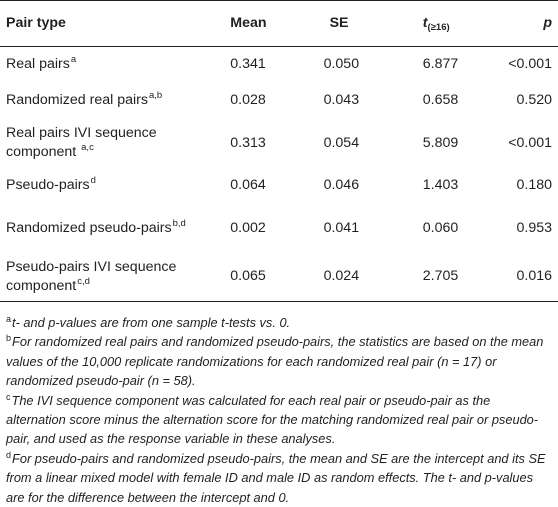 This screenshot has width=558, height=507. What do you see at coordinates (279, 186) in the screenshot?
I see `table-row: Pseudo-pairsd 0.064 0.046 1.403 0.180` at bounding box center [279, 186].